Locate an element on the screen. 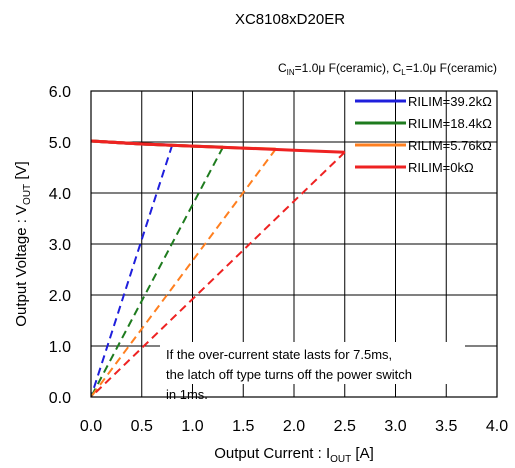 The height and width of the screenshot is (468, 515). legend-label-2: RILIM=5.76kΩ is located at coordinates (450, 145).